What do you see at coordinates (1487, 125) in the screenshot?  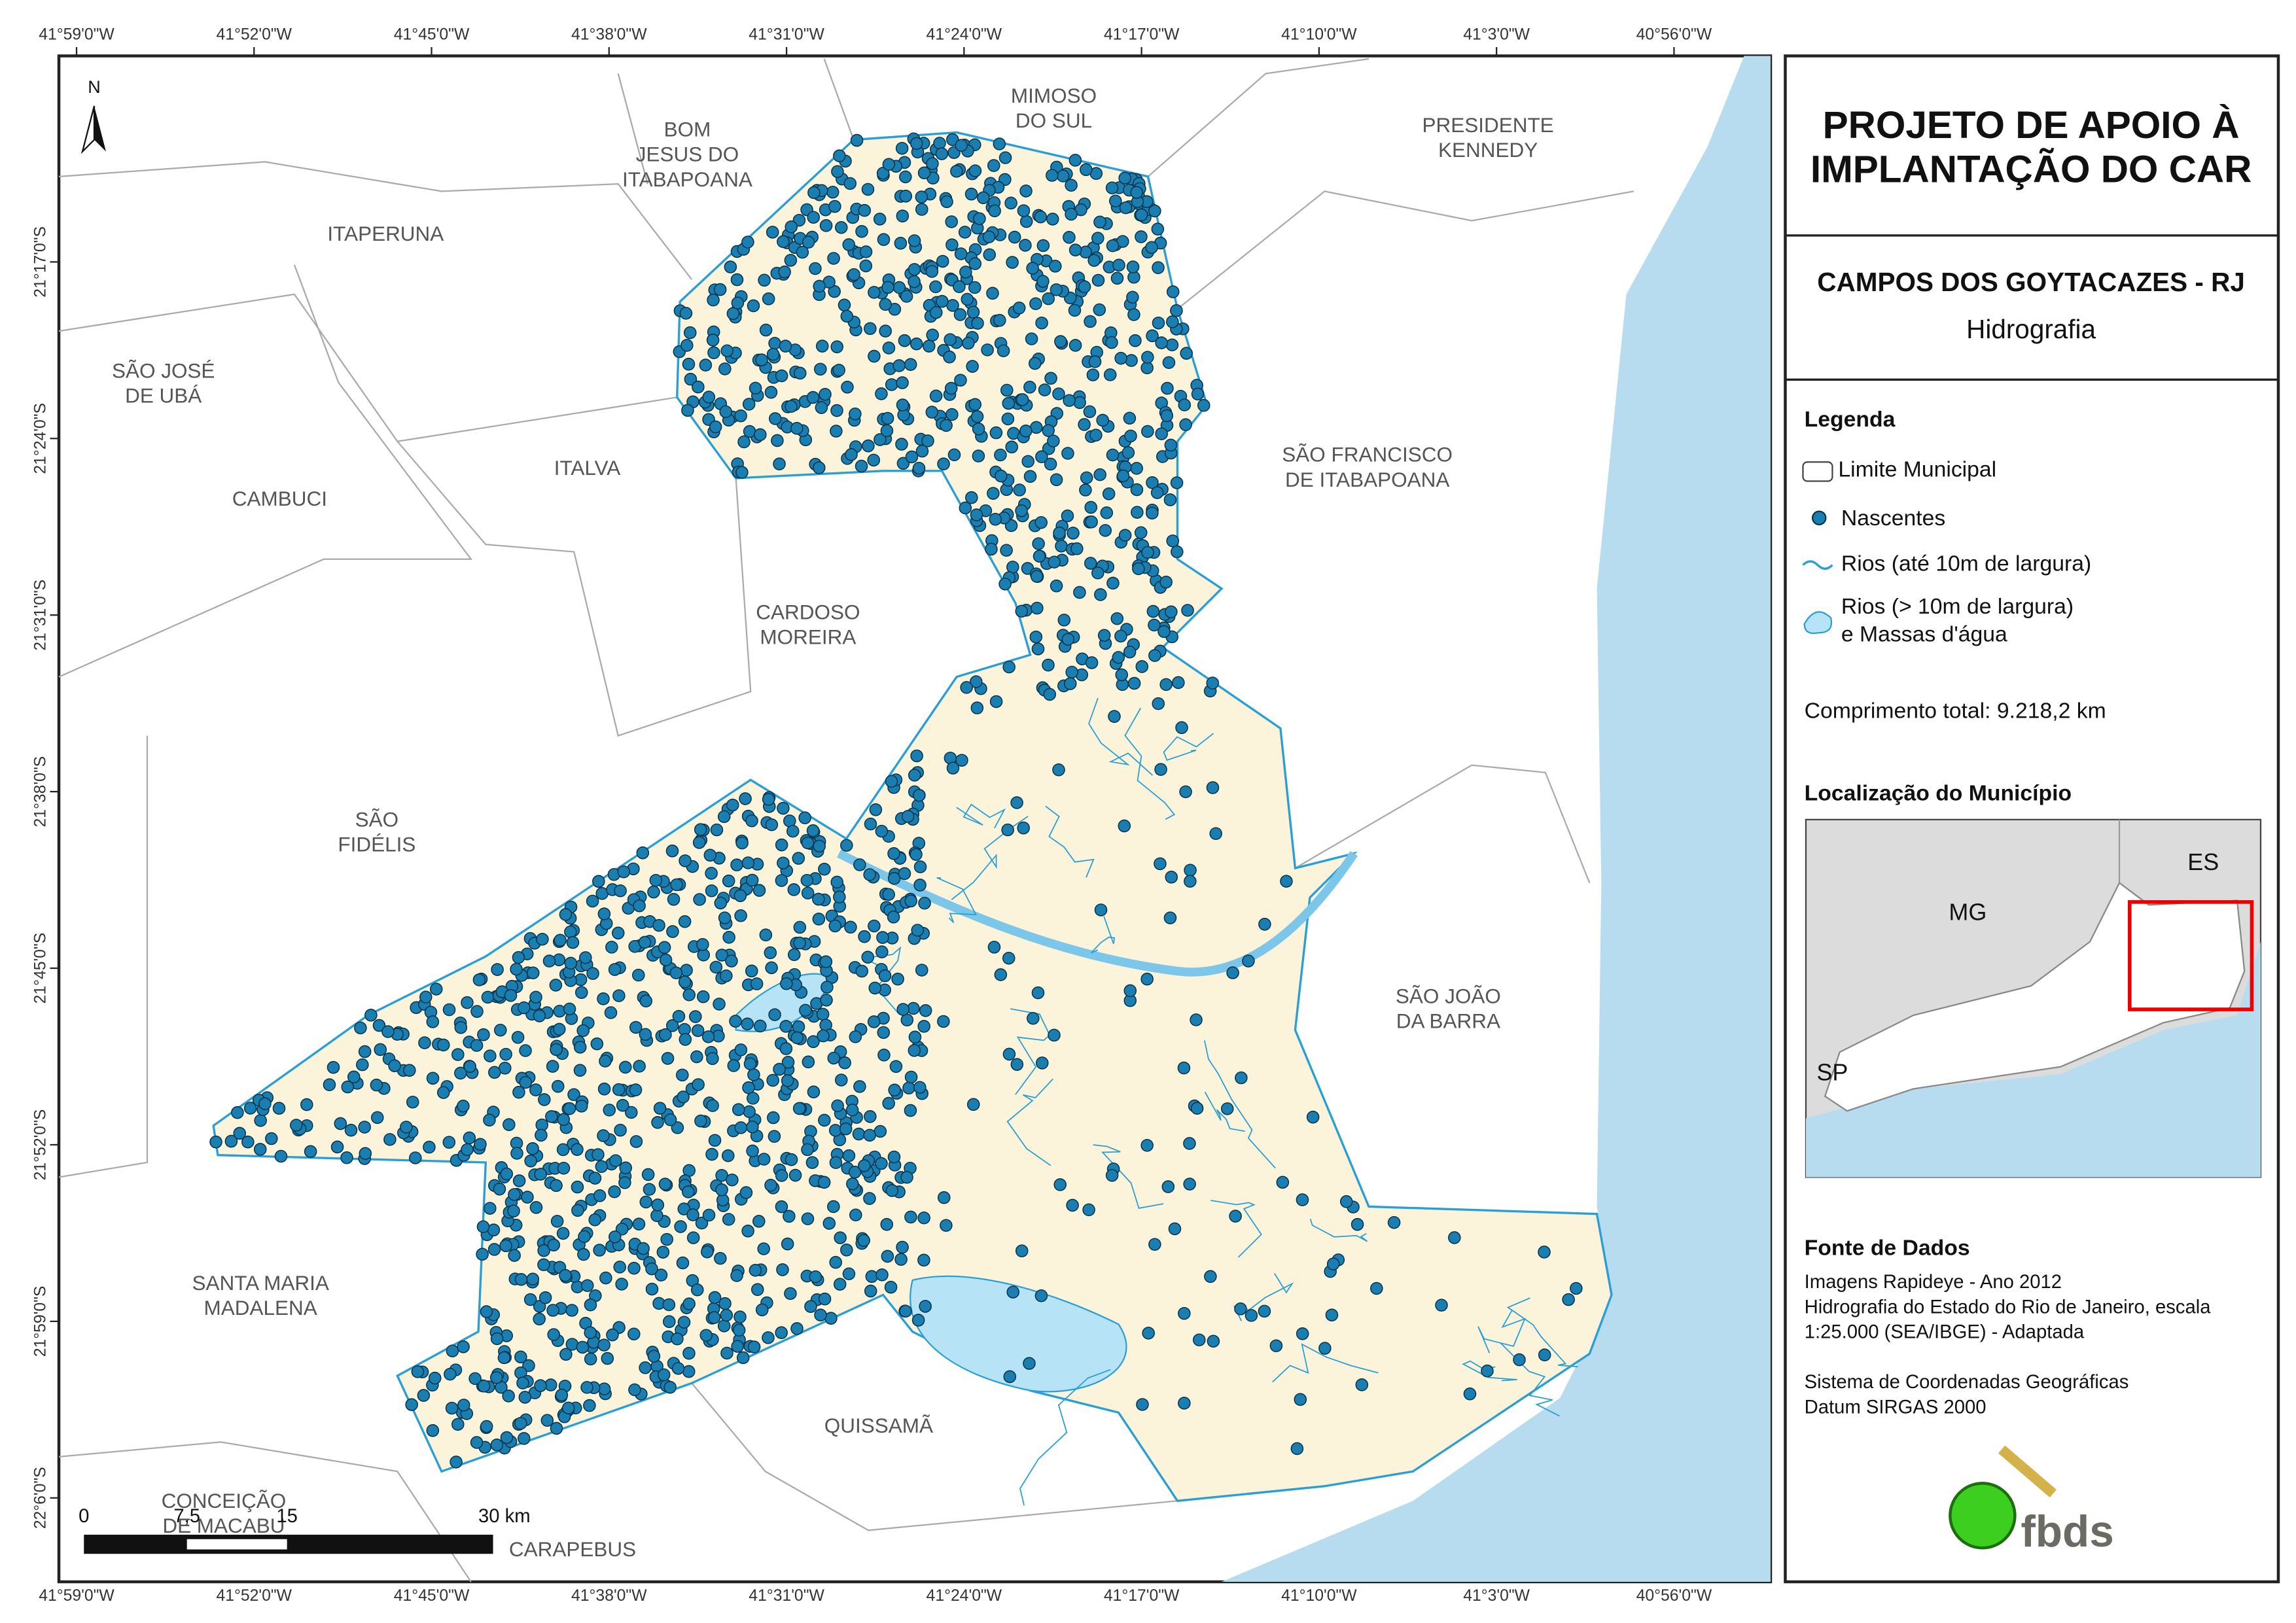 I see `municipality-label: PRESIDENTE` at bounding box center [1487, 125].